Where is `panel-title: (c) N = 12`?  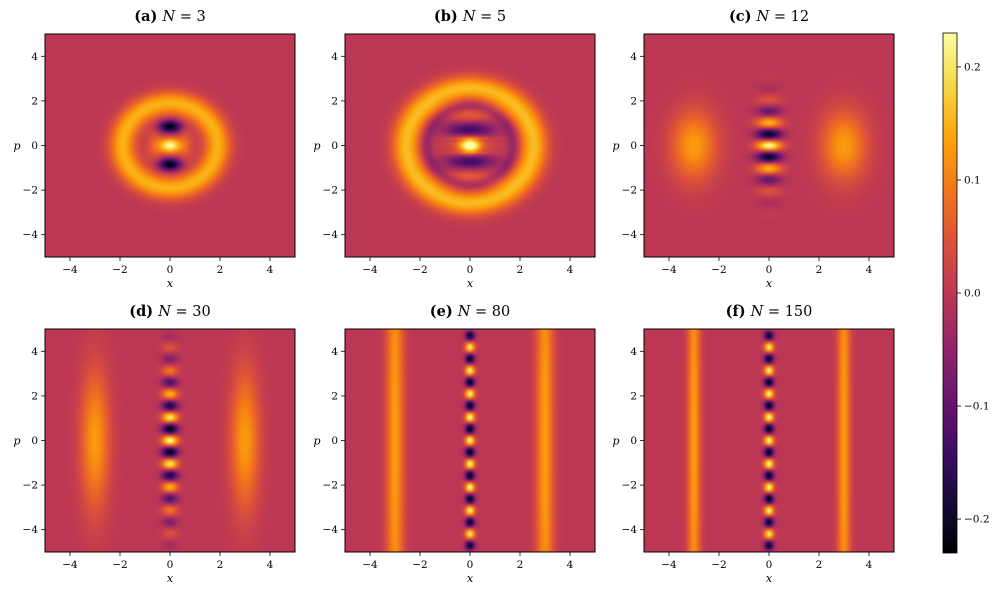 panel-title: (c) N = 12 is located at coordinates (769, 16).